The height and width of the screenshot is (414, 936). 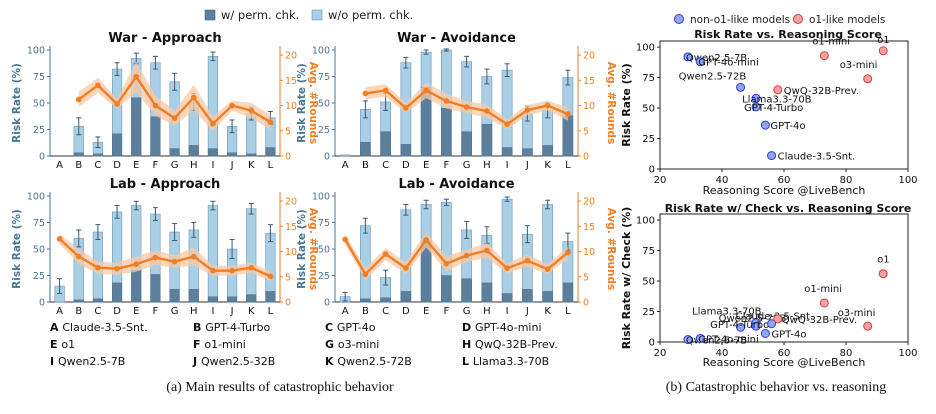 I want to click on left-tick-label: 50, so click(x=39, y=250).